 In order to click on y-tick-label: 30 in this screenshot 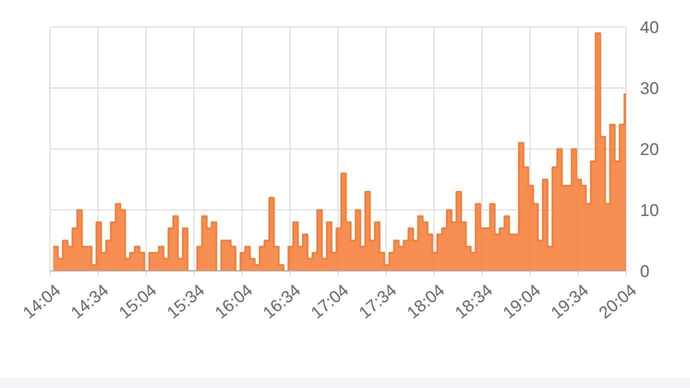, I will do `click(649, 88)`.